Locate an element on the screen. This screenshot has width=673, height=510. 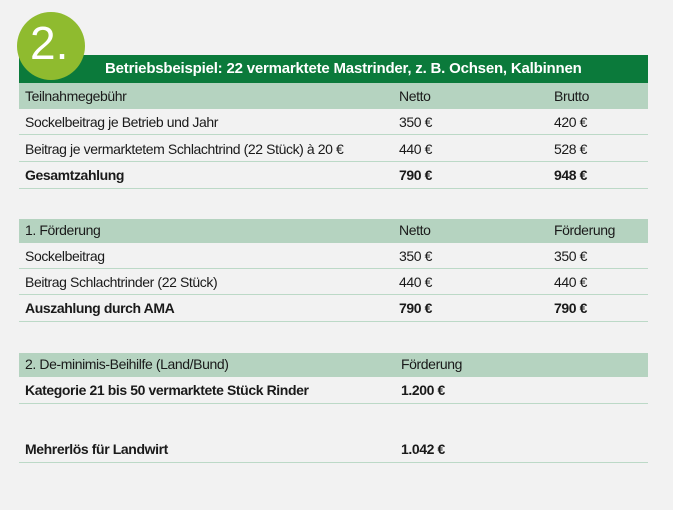
table1-header: Teilnahmegebühr Netto Brutto is located at coordinates (333, 96).